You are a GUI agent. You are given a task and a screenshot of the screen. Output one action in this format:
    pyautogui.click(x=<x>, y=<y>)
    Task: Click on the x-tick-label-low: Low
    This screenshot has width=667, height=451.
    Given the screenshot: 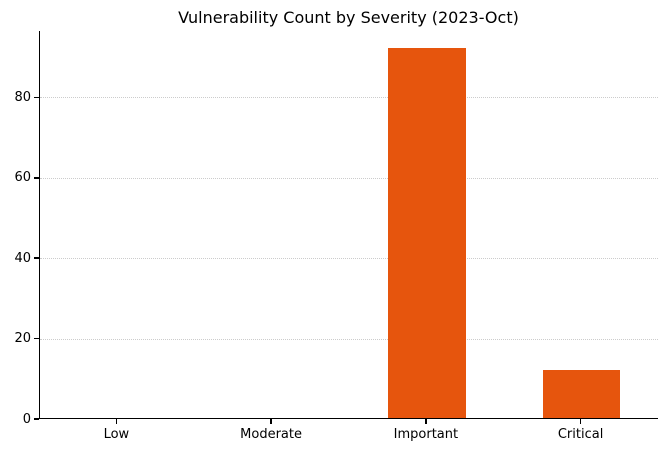 What is the action you would take?
    pyautogui.click(x=116, y=434)
    